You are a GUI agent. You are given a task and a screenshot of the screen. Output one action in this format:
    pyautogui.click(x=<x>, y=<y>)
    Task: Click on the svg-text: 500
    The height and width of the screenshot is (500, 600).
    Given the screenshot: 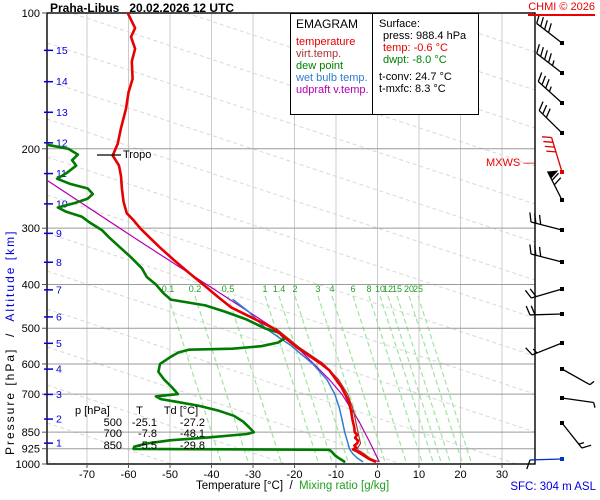 What is the action you would take?
    pyautogui.click(x=31, y=329)
    